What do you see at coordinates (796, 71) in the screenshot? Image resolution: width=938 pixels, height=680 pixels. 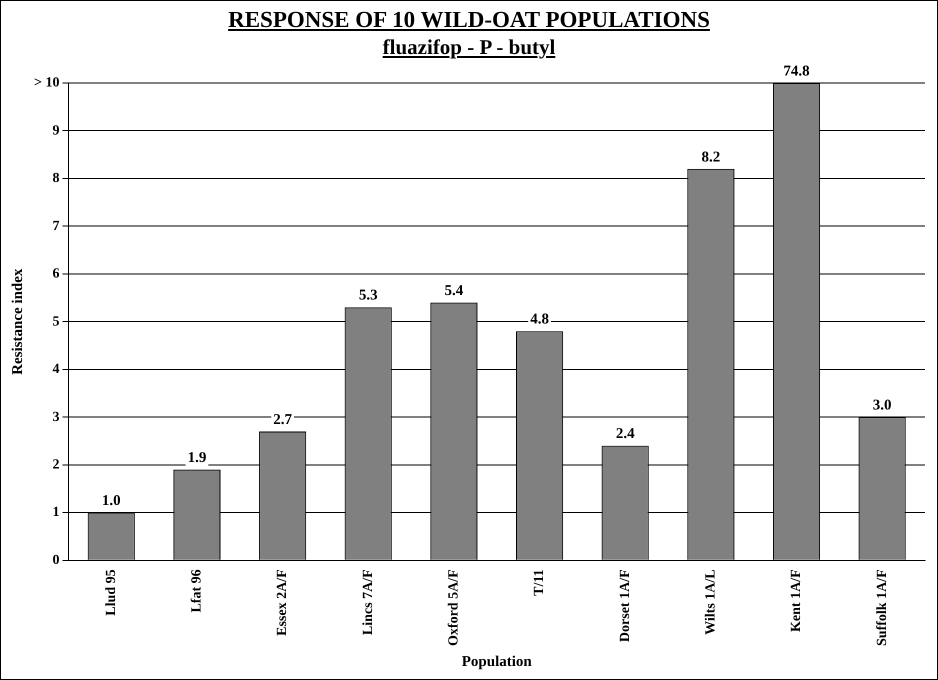 I see `annotation: 74.8` at bounding box center [796, 71].